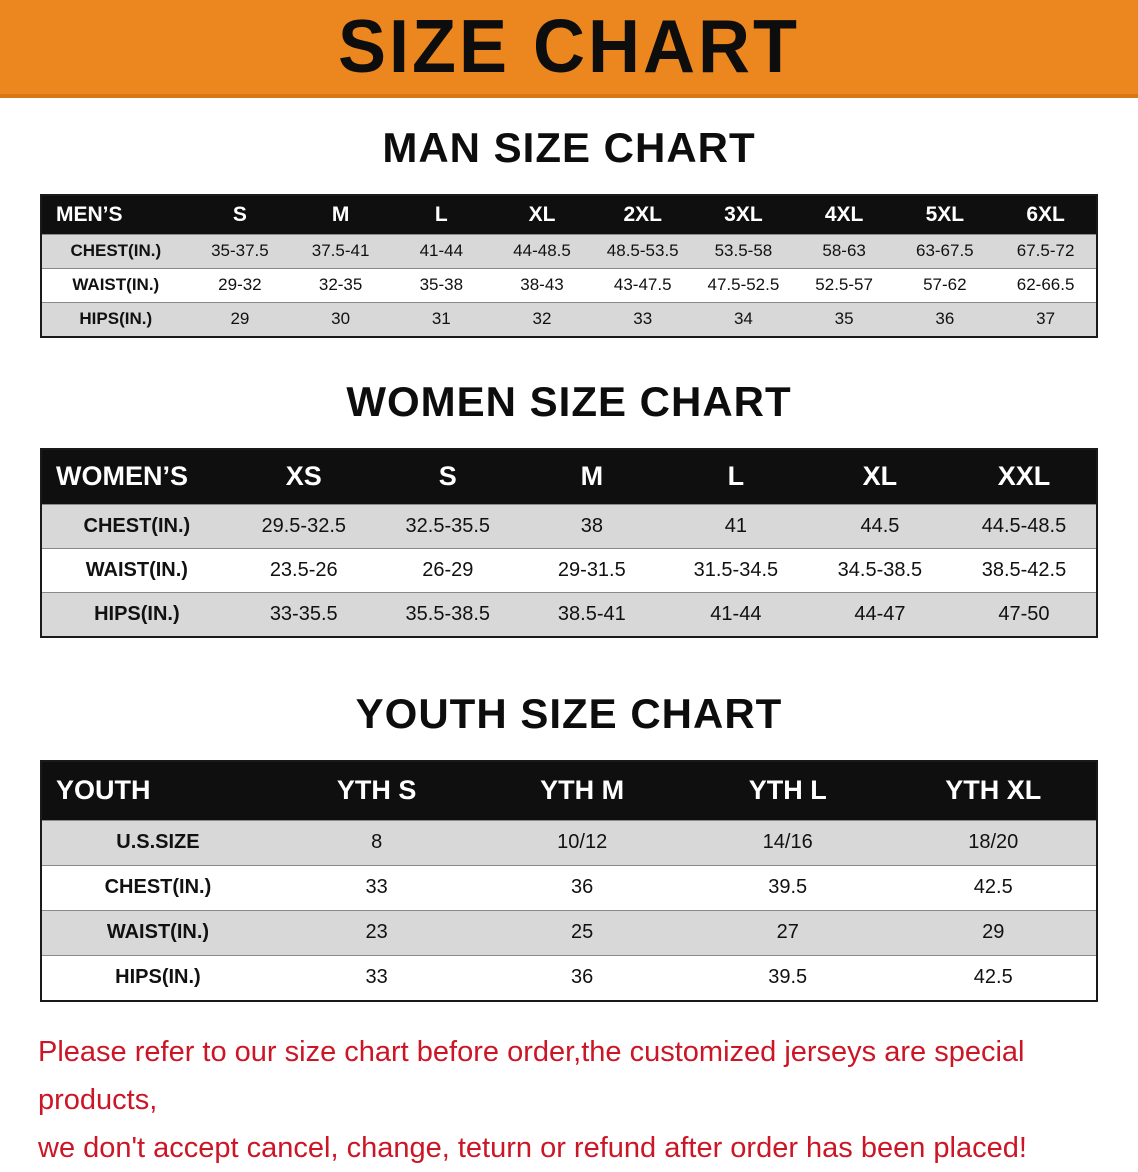 This screenshot has width=1138, height=1172. Describe the element at coordinates (643, 284) in the screenshot. I see `value-cell: 43-47.5` at that location.